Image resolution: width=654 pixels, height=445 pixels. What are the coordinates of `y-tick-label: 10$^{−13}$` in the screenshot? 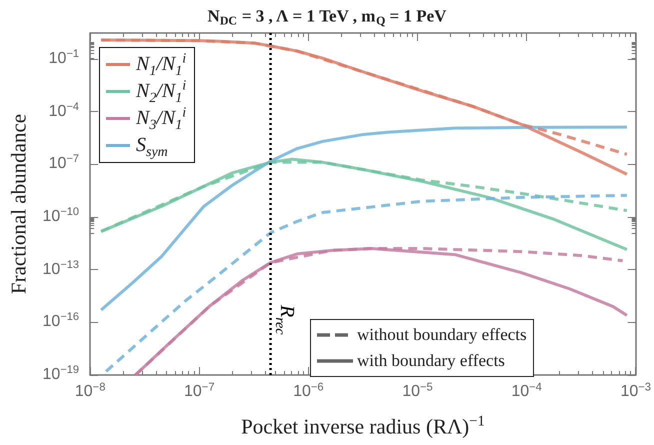 It's located at (60, 269).